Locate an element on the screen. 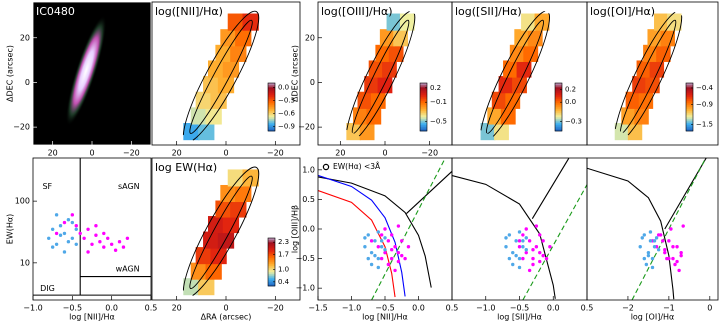  y-tick-label: −0.5 is located at coordinates (305, 258).